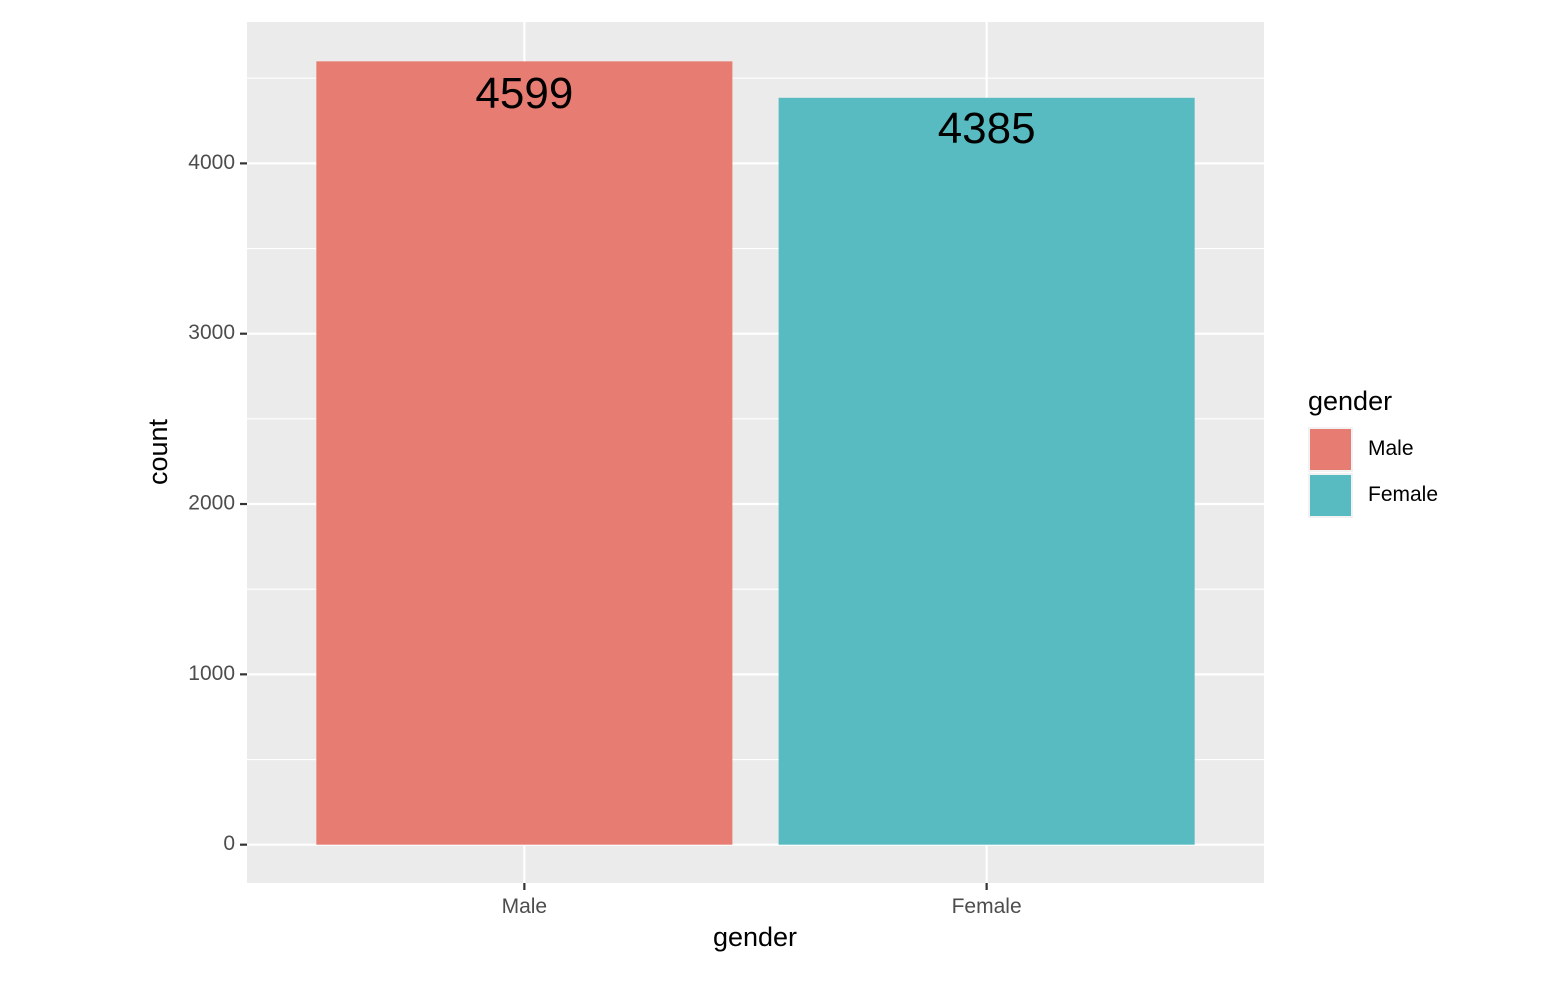 This screenshot has height=982, width=1556. Describe the element at coordinates (1330, 449) in the screenshot. I see `legend-swatch-male` at that location.